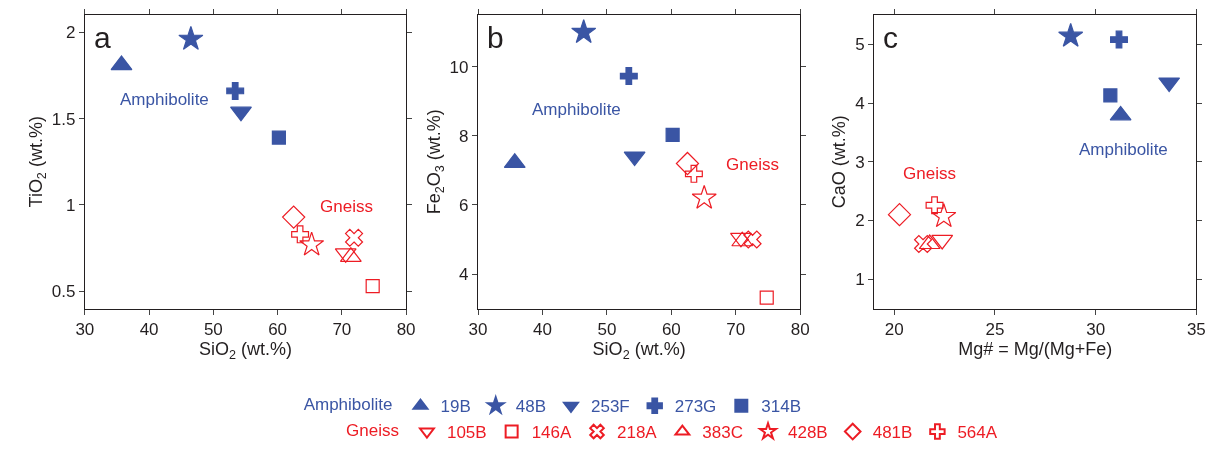  What do you see at coordinates (466, 433) in the screenshot?
I see `legend-label: 105B` at bounding box center [466, 433].